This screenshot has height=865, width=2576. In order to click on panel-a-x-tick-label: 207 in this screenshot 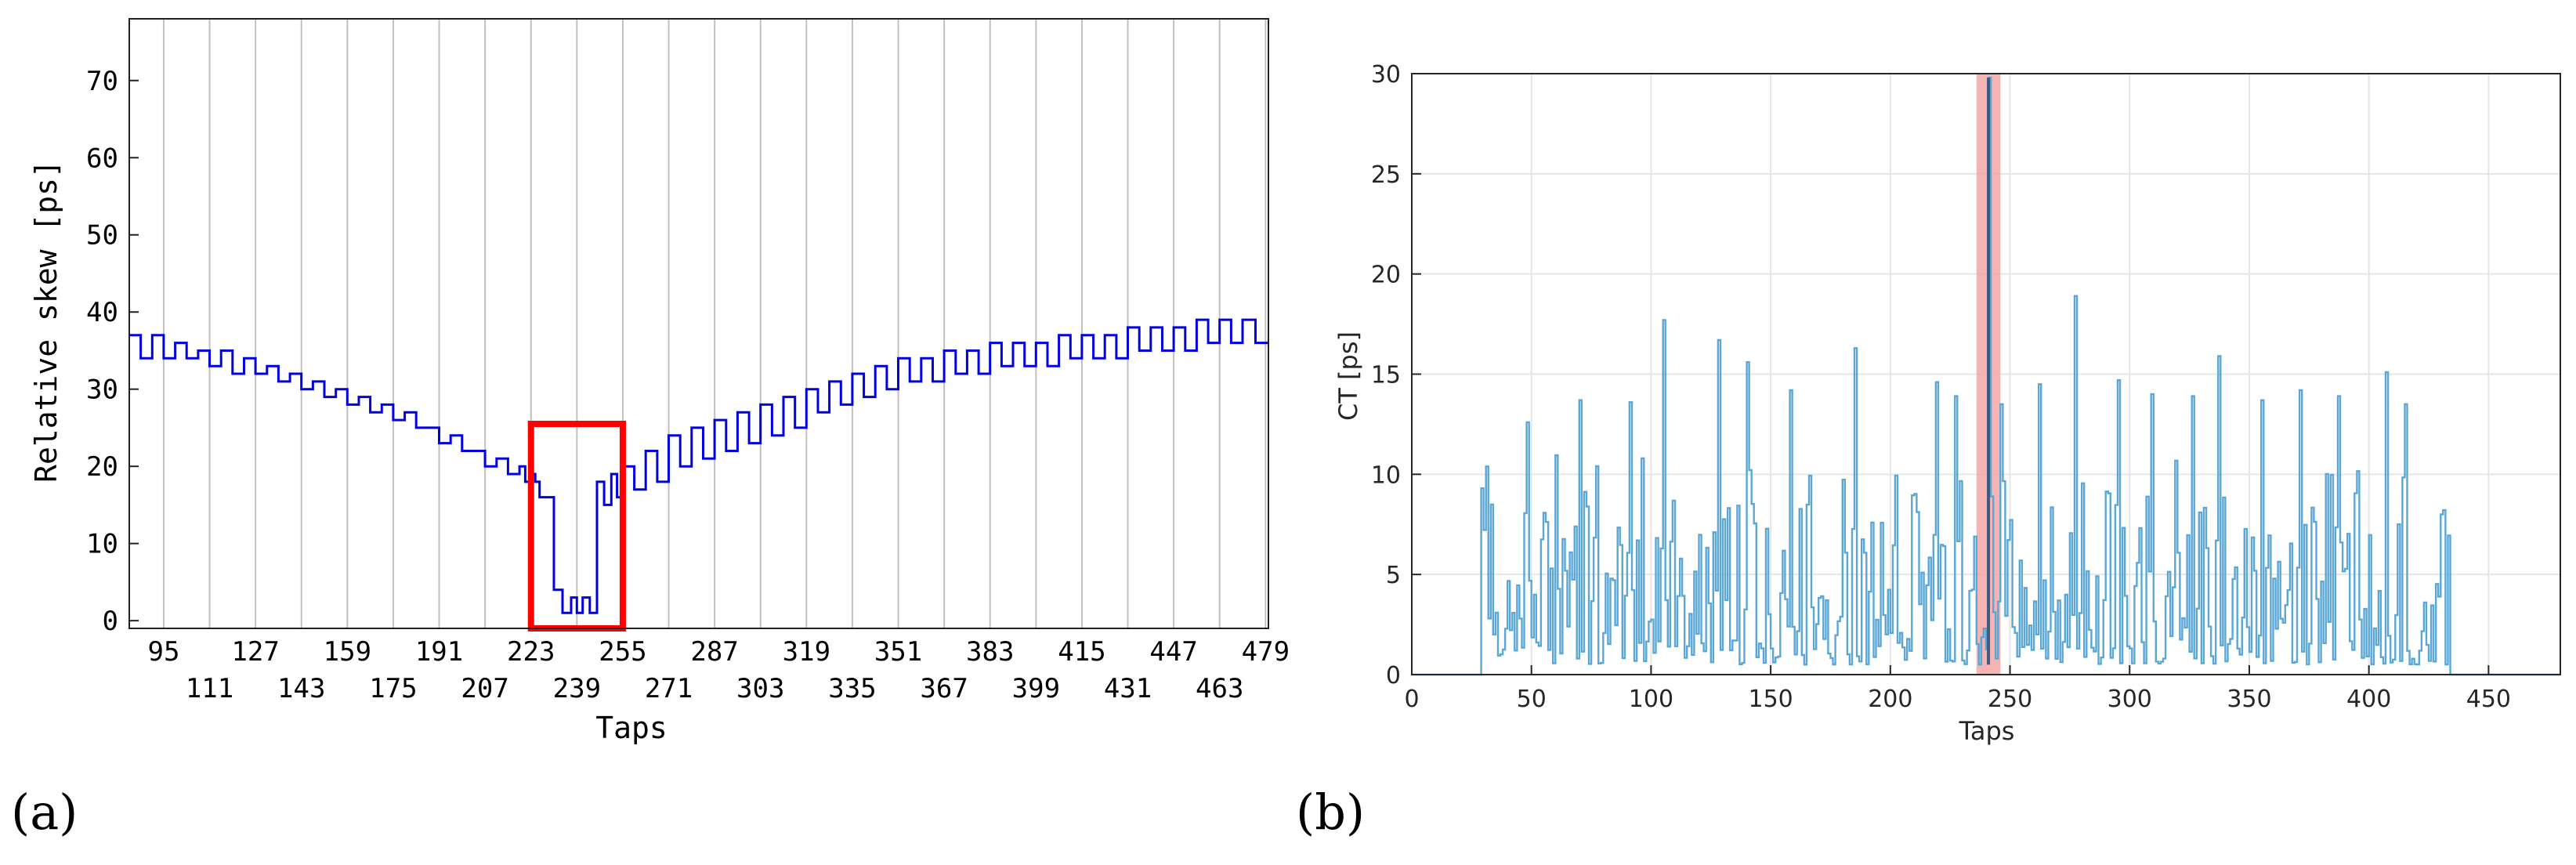, I will do `click(485, 688)`.